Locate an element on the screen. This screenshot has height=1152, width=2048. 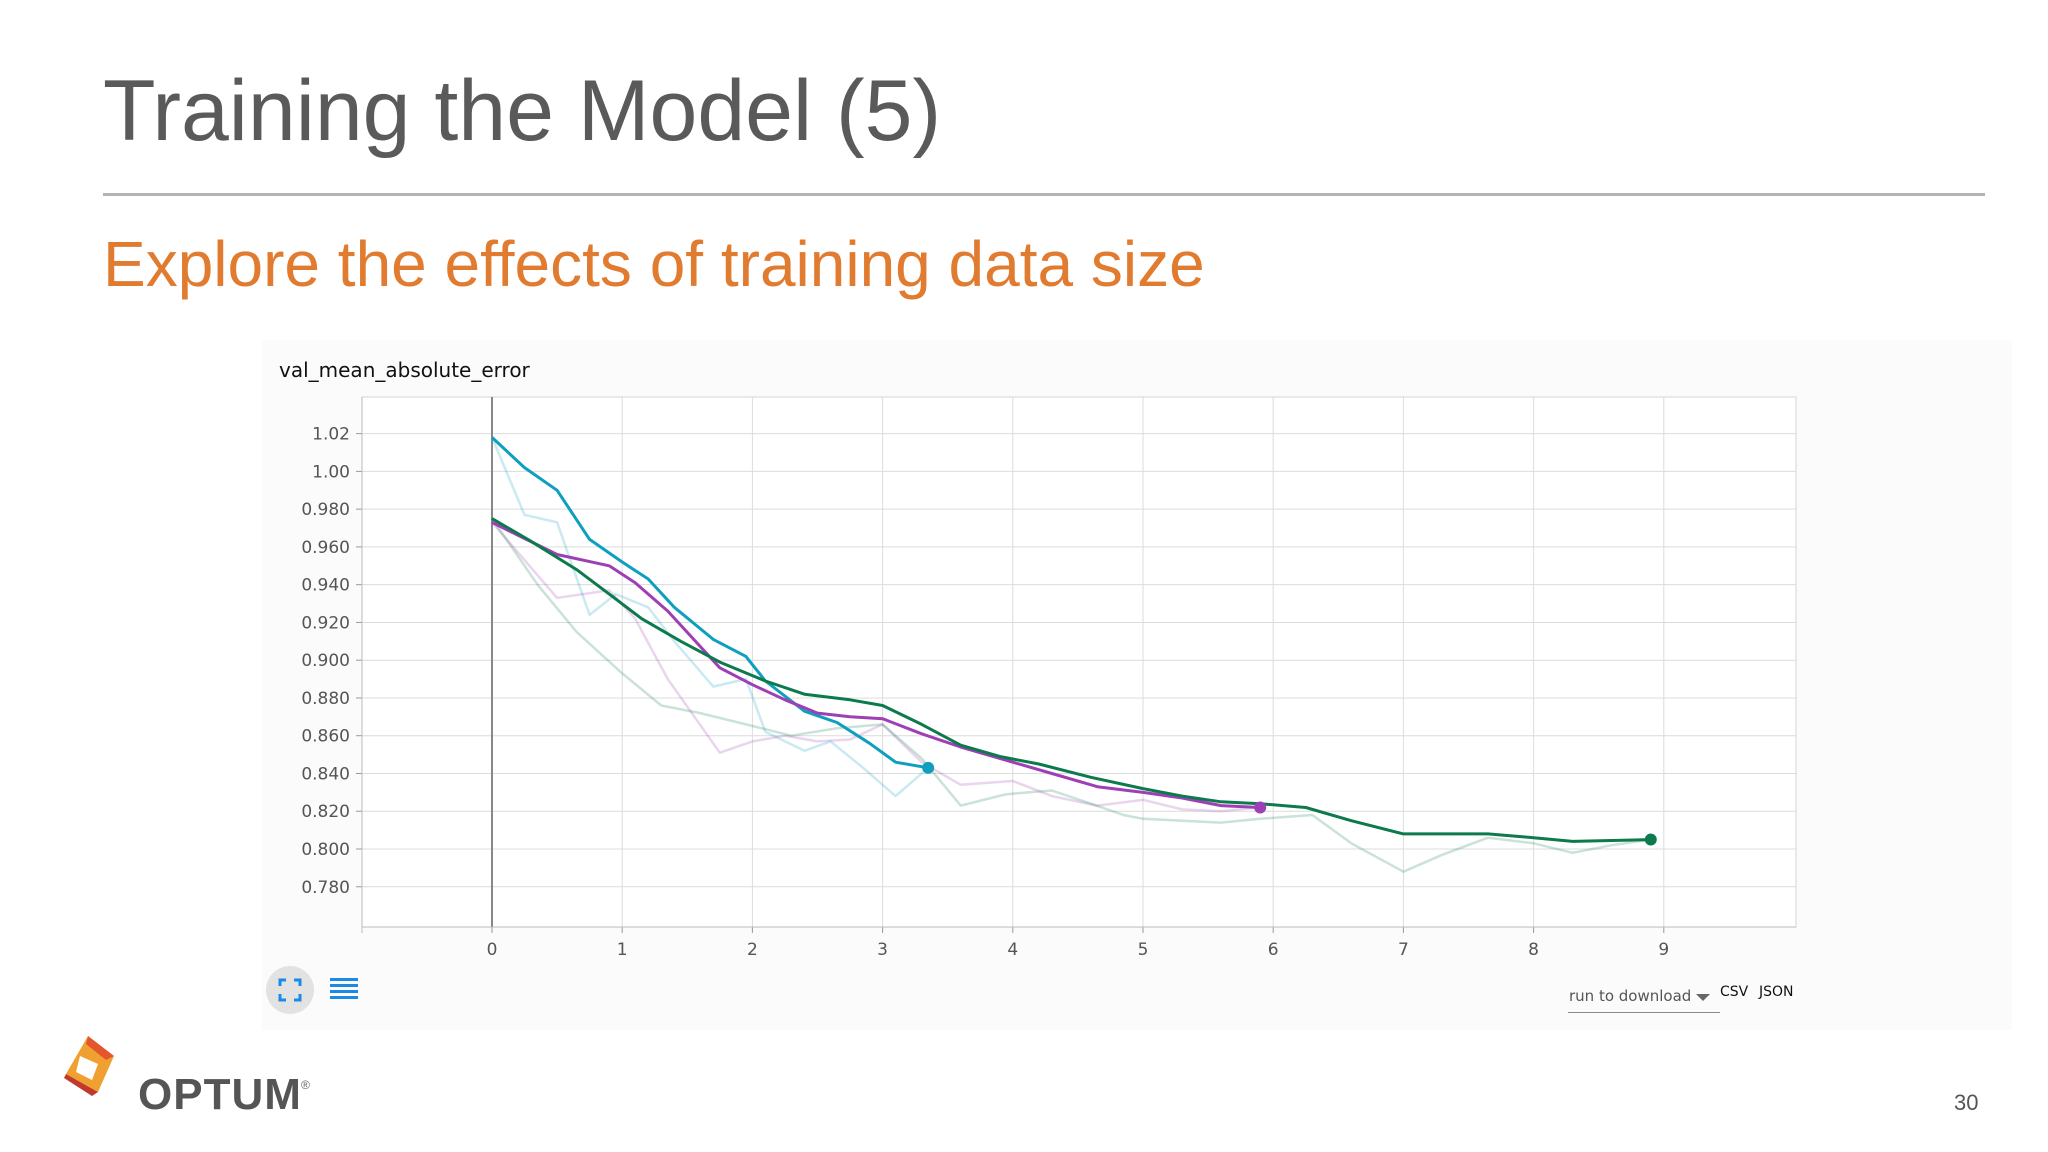
page-number: 30 is located at coordinates (1966, 1102).